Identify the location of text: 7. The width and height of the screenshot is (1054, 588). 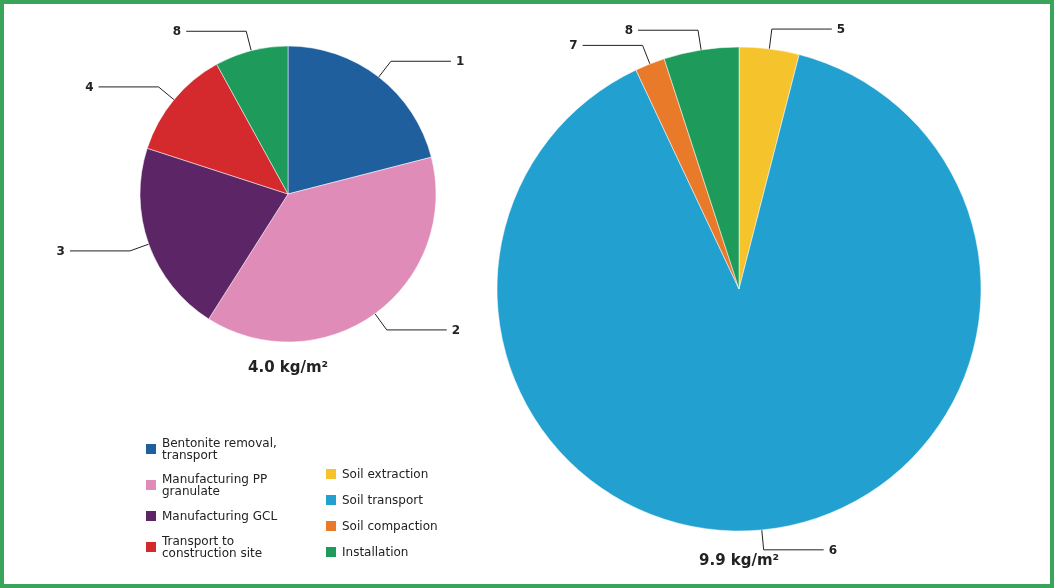
(573, 45).